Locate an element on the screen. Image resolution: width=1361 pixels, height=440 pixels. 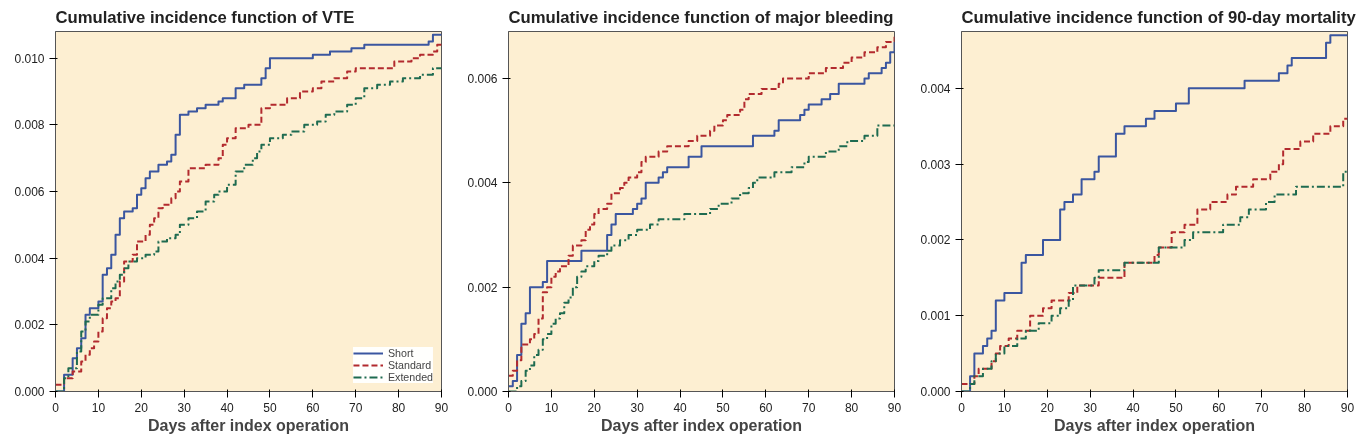
y-tick-label: 0.003 is located at coordinates (935, 164).